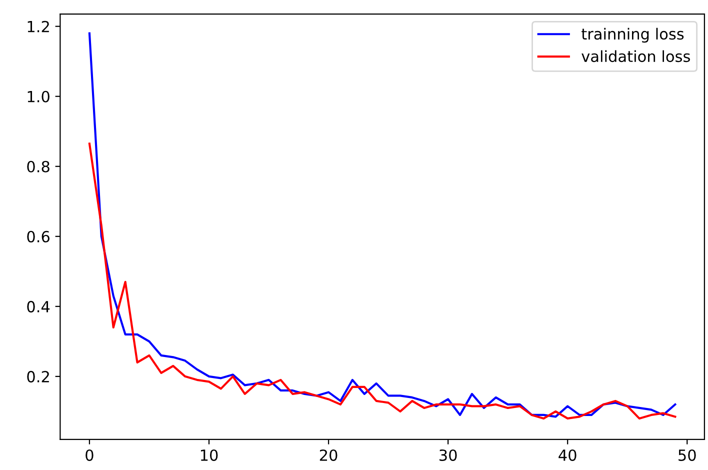  Describe the element at coordinates (38, 166) in the screenshot. I see `y-tick-label: 0.8` at that location.